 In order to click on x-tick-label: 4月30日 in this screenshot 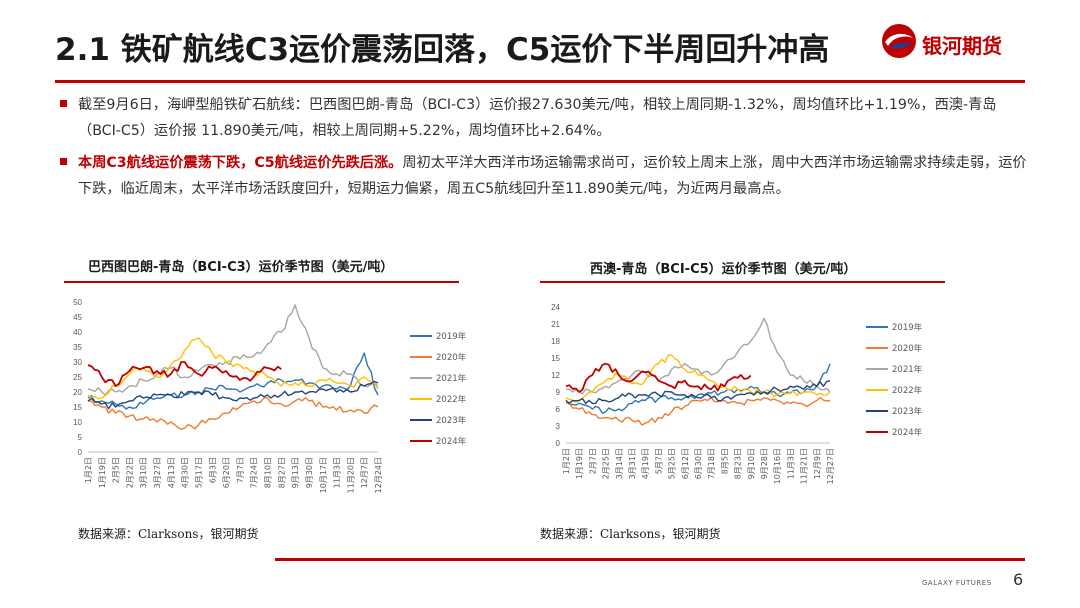, I will do `click(185, 472)`.